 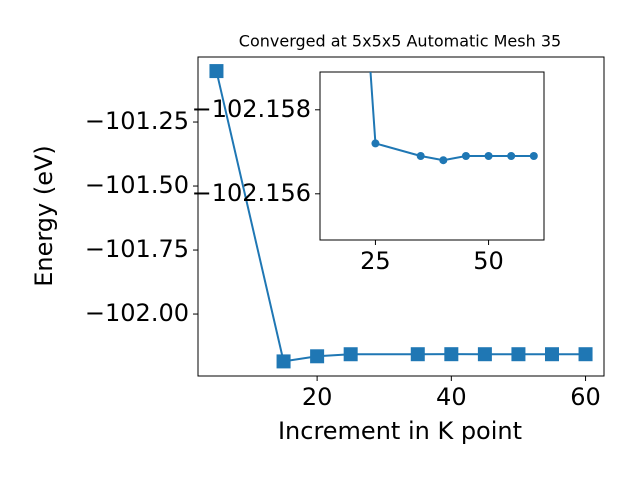 What do you see at coordinates (400, 41) in the screenshot?
I see `chart-title: Converged at 5x5x5 Automatic Mesh 35` at bounding box center [400, 41].